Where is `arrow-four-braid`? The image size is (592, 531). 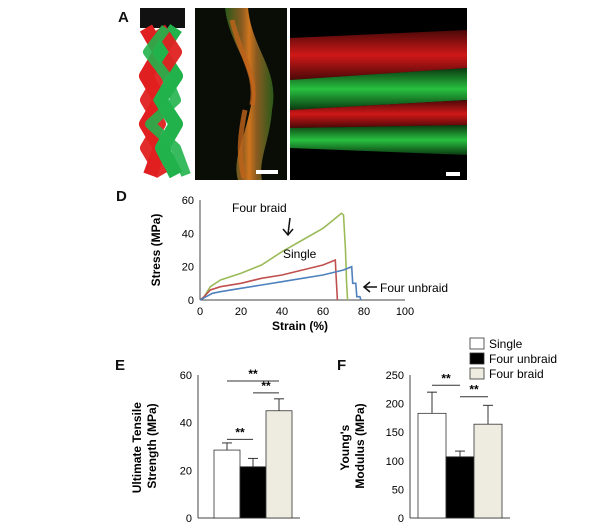 arrow-four-braid is located at coordinates (288, 227).